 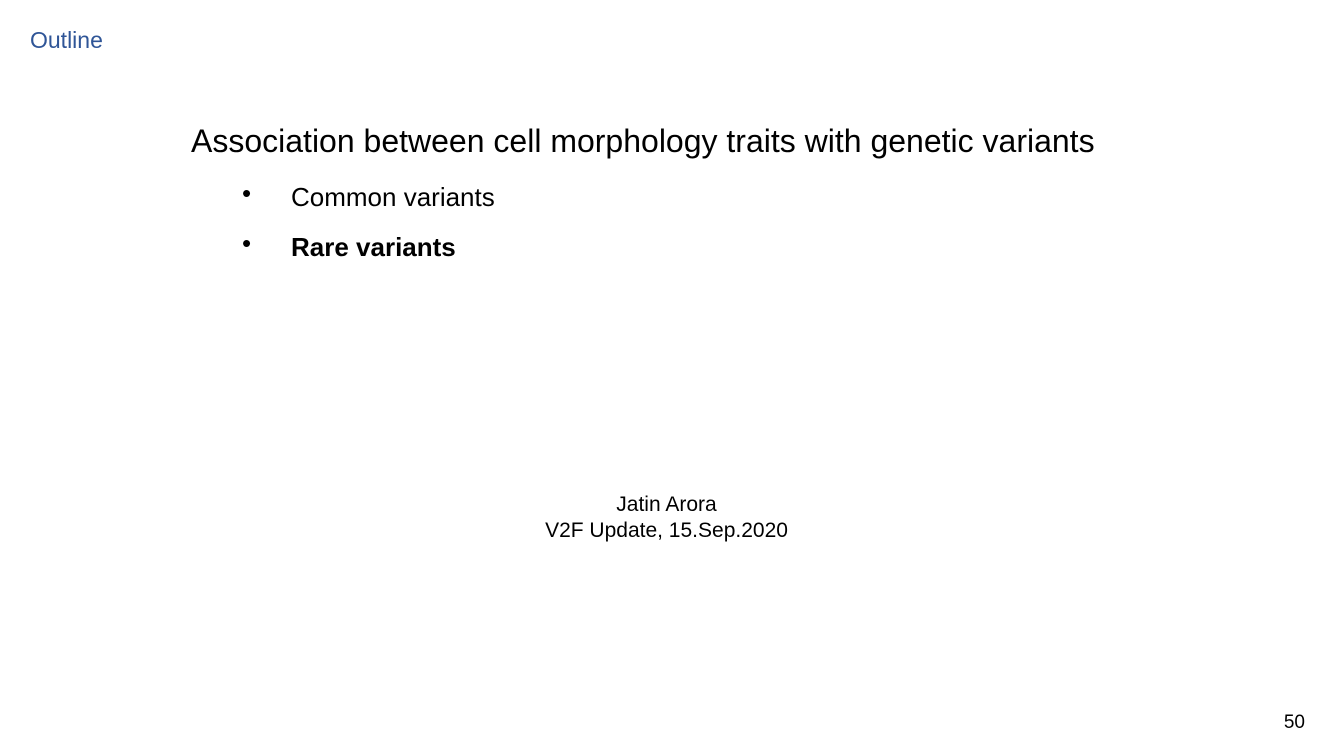 I want to click on page-number: 50, so click(x=1294, y=722).